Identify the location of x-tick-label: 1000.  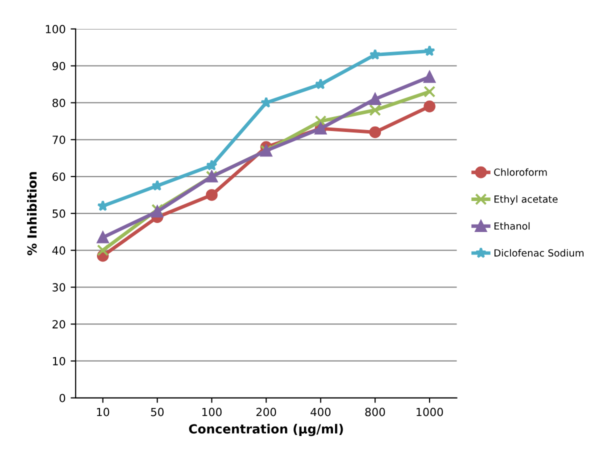
(429, 412).